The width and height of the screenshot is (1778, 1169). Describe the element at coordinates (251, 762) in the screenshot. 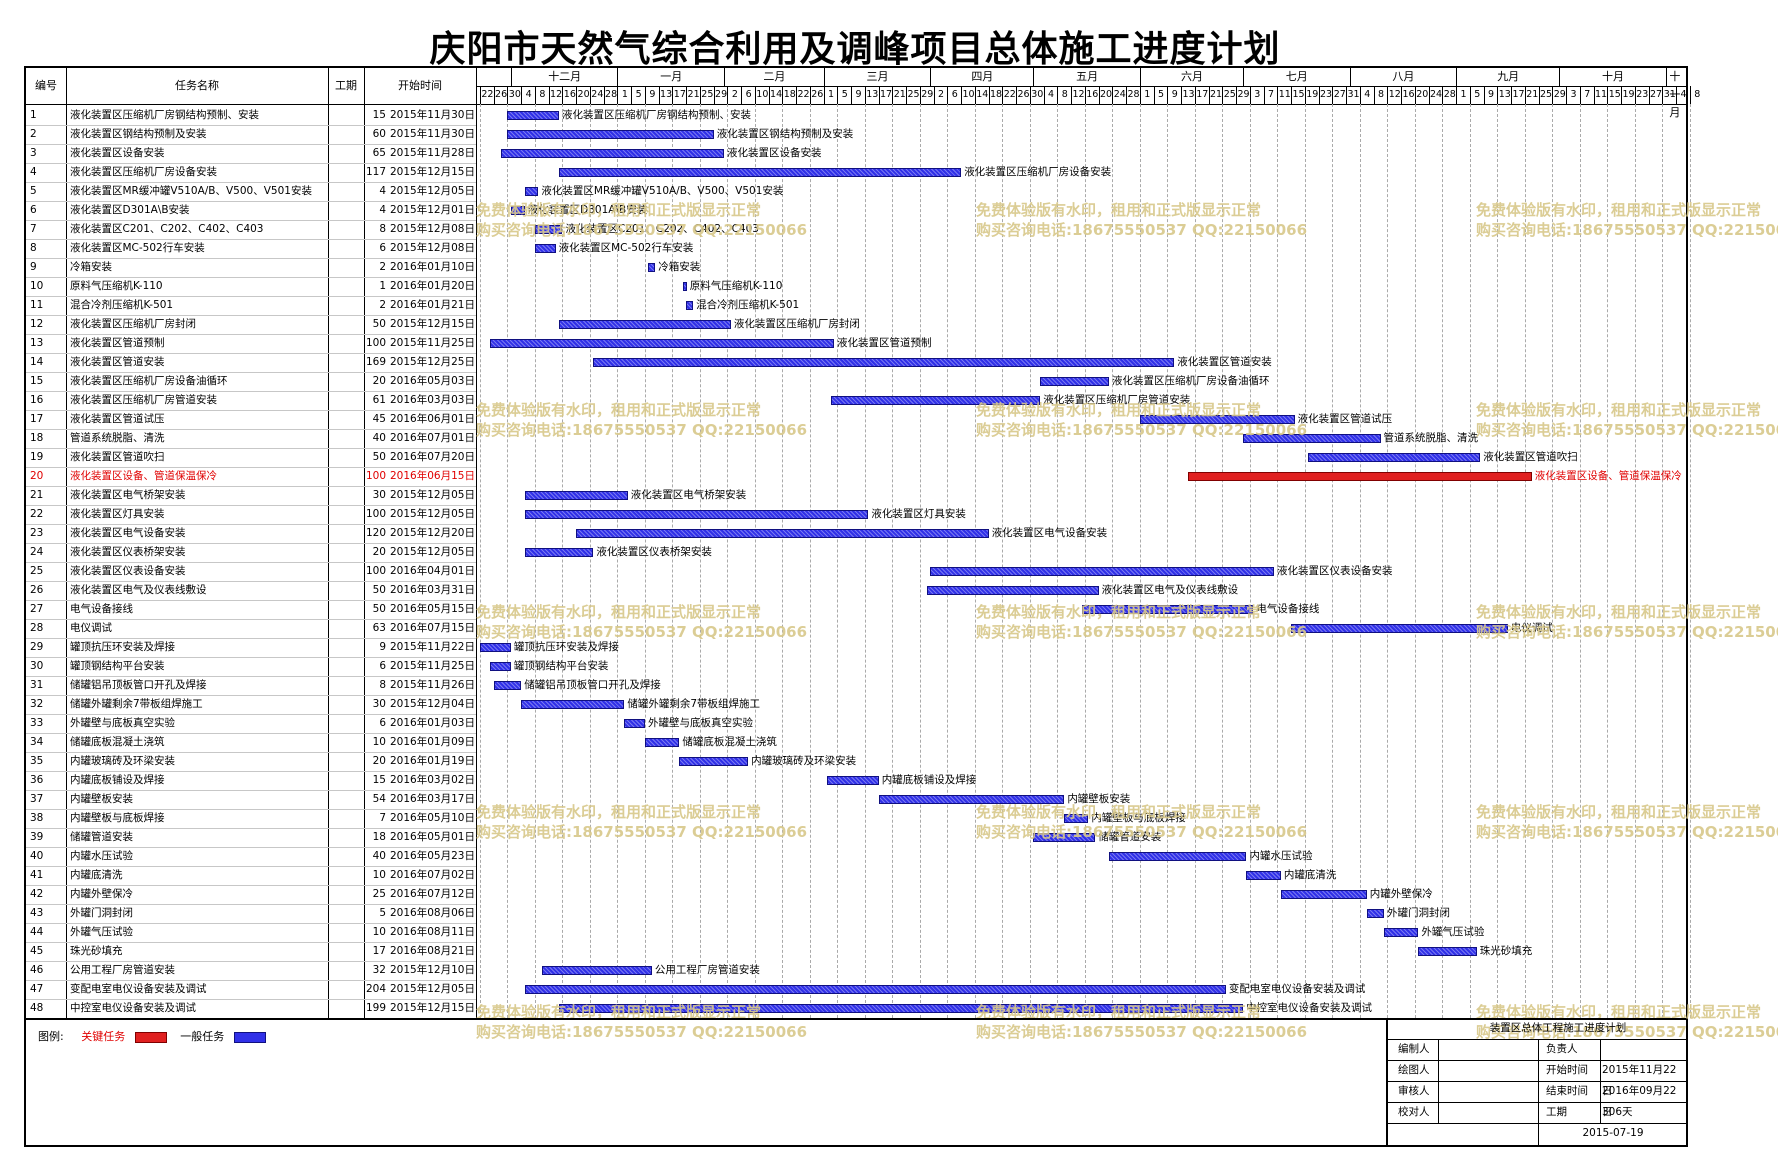

I see `table-row: 35 内罐玻璃砖及环梁安装 20 2016年01月19日` at that location.